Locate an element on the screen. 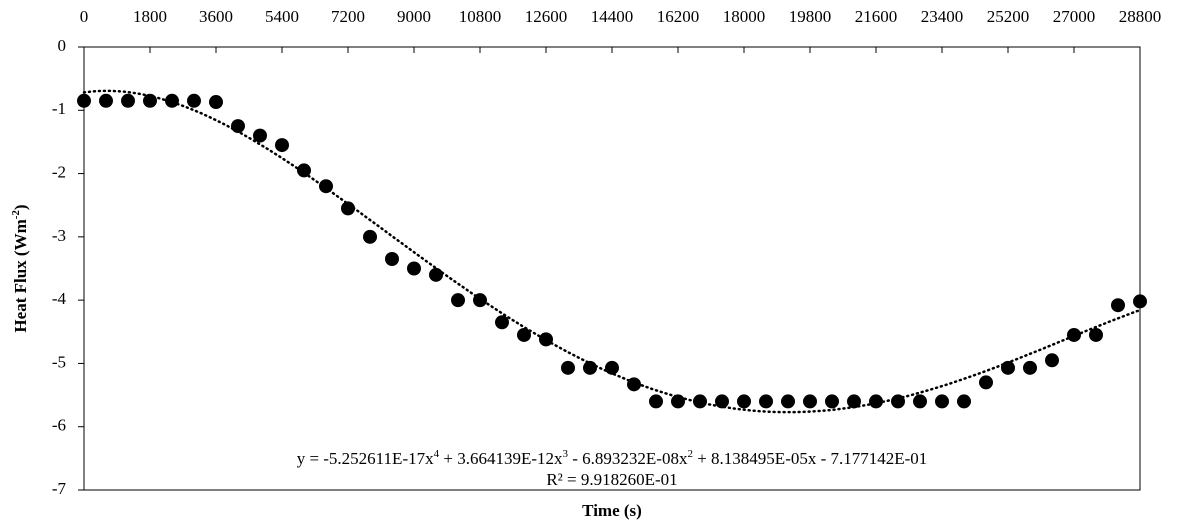 This screenshot has width=1181, height=525. y-tick-label: -2 is located at coordinates (59, 171).